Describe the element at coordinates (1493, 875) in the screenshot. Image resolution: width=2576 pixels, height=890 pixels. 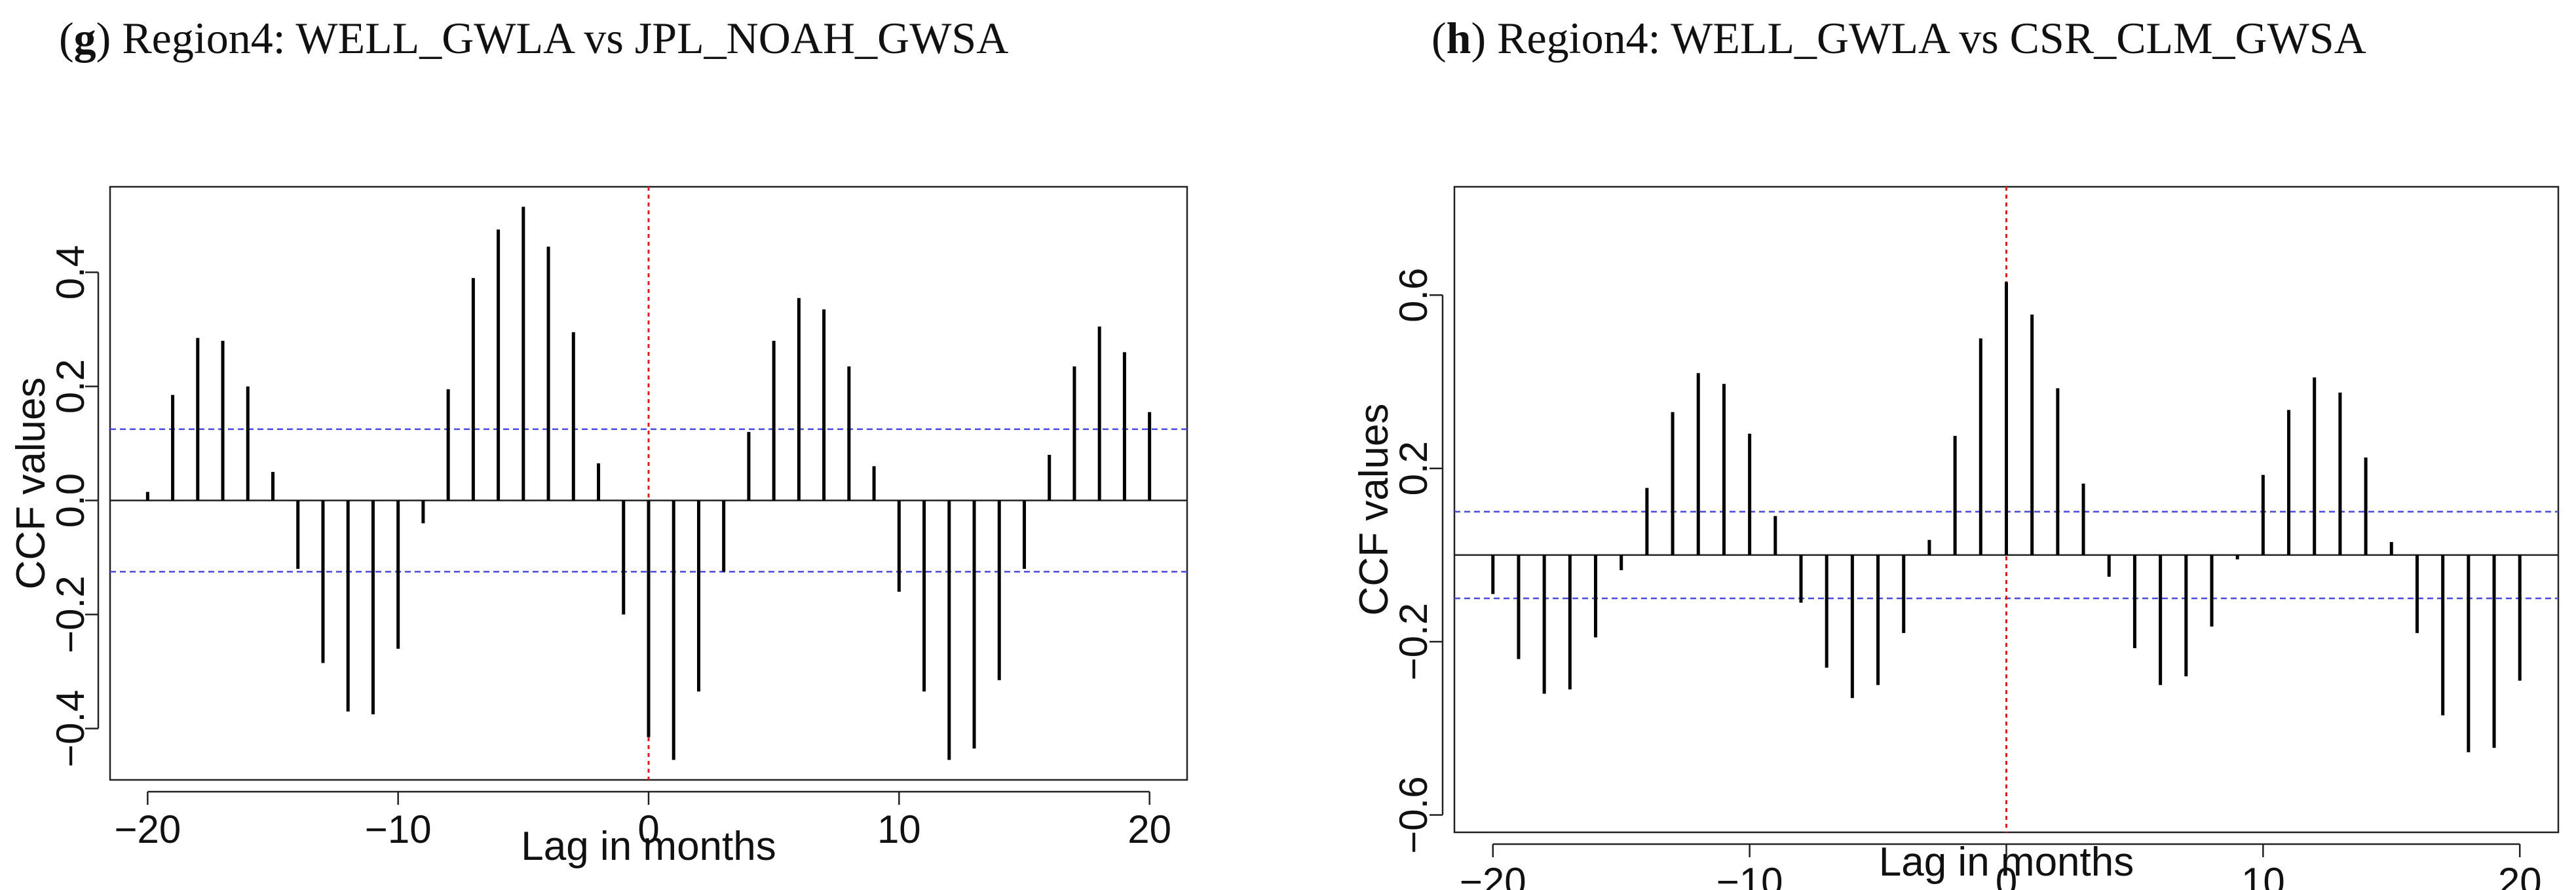
I see `panel-h-x-tick-label: −20` at that location.